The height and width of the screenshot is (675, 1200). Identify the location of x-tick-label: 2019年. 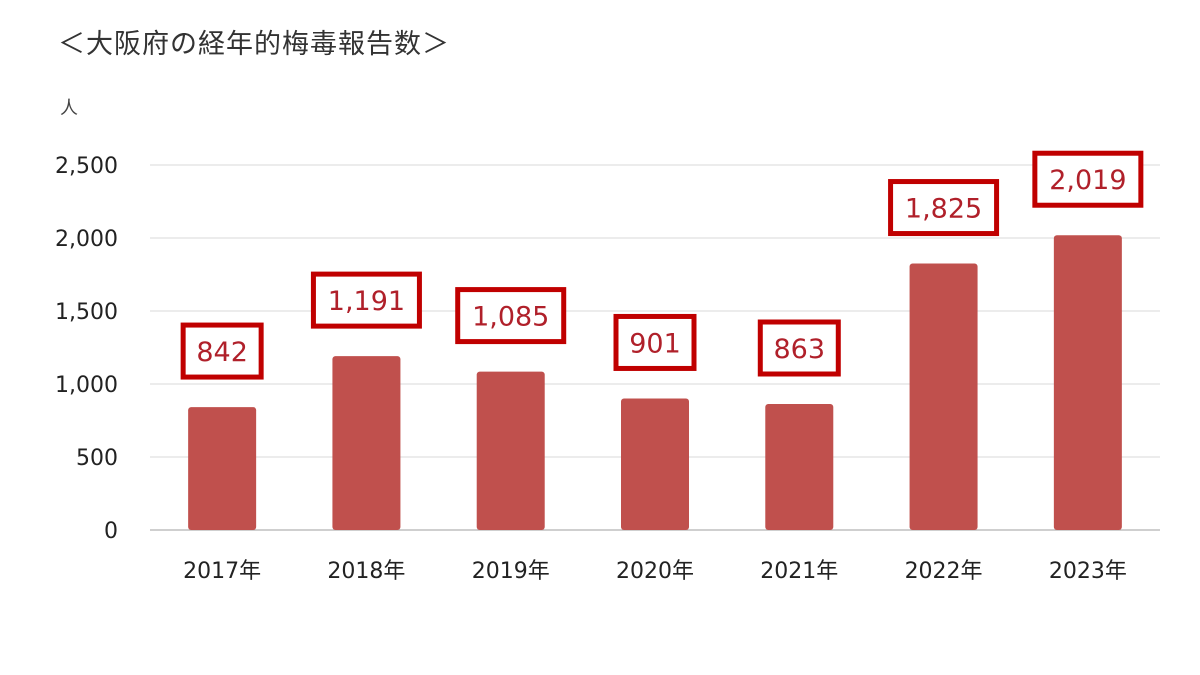
(511, 571).